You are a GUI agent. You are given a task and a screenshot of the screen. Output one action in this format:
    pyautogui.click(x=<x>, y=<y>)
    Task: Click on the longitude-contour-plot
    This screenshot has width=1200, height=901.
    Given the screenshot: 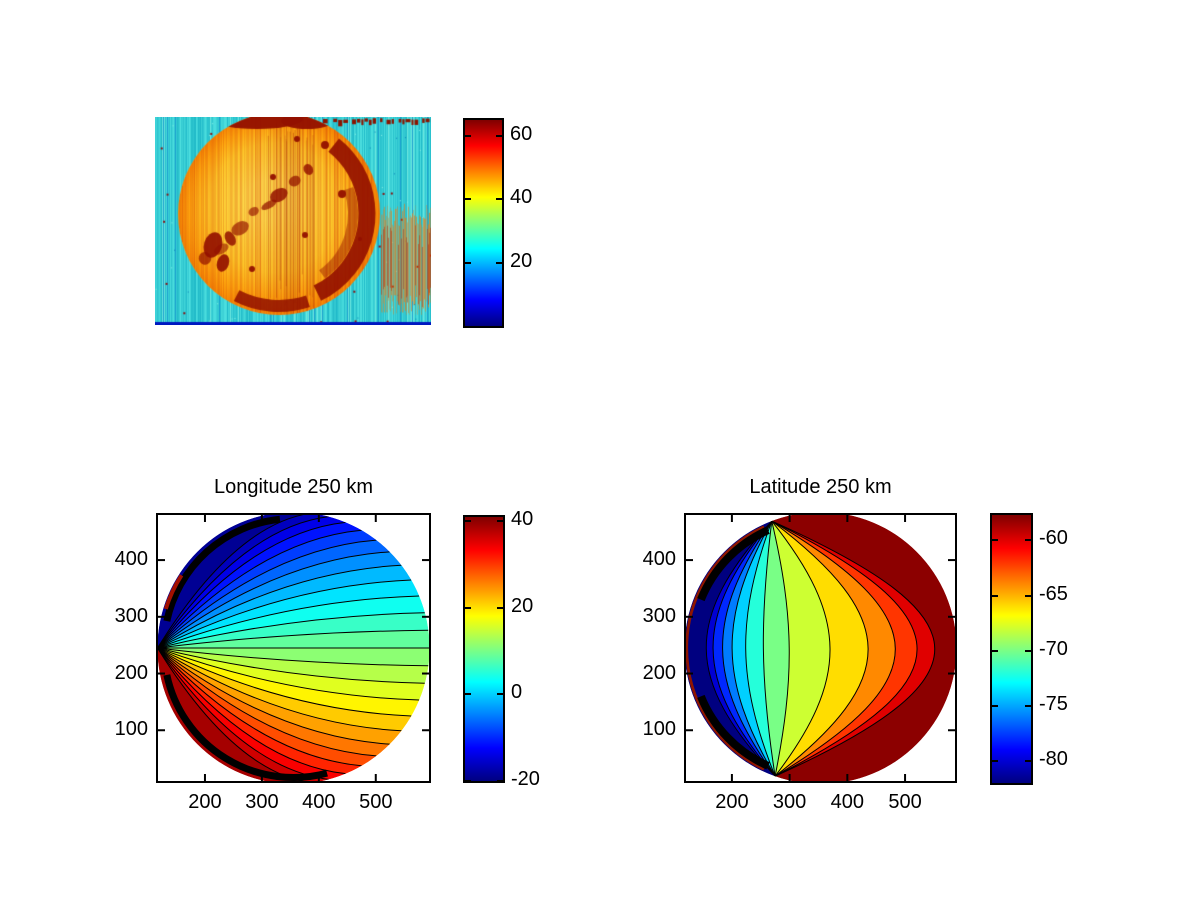 What is the action you would take?
    pyautogui.click(x=293, y=648)
    